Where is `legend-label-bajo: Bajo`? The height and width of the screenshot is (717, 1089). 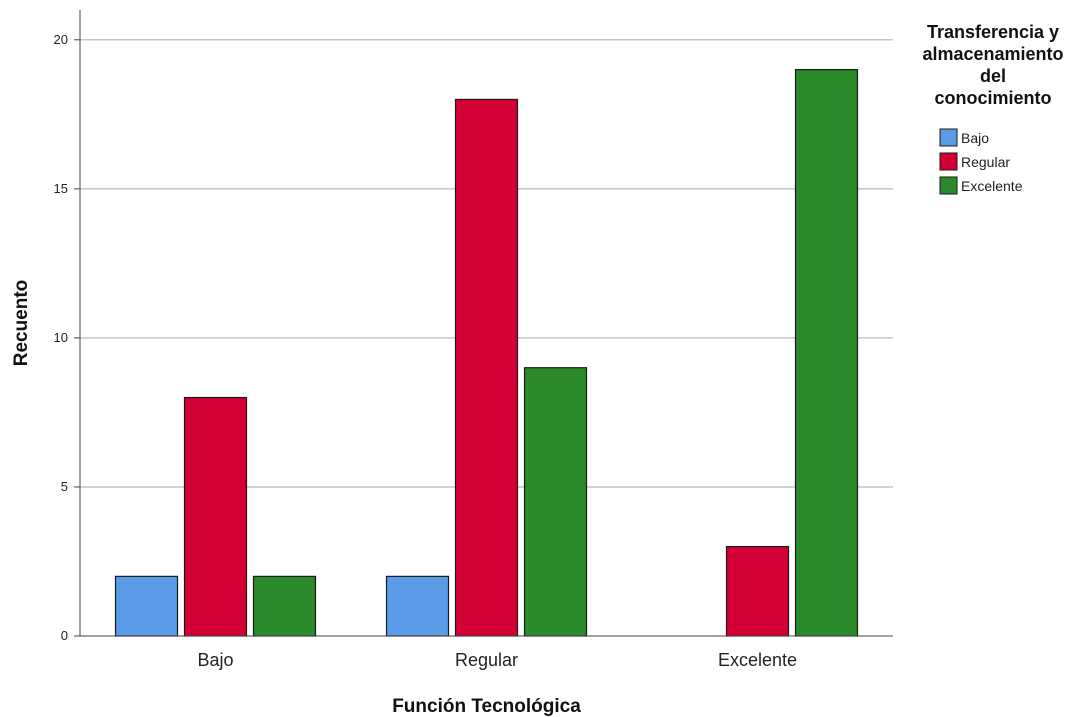 legend-label-bajo: Bajo is located at coordinates (975, 138).